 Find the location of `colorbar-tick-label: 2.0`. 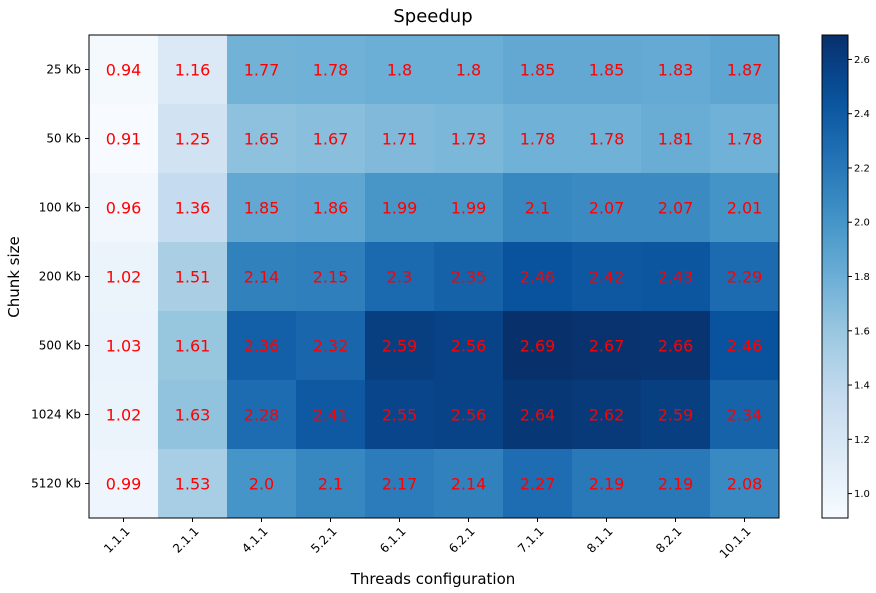

colorbar-tick-label: 2.0 is located at coordinates (862, 223).